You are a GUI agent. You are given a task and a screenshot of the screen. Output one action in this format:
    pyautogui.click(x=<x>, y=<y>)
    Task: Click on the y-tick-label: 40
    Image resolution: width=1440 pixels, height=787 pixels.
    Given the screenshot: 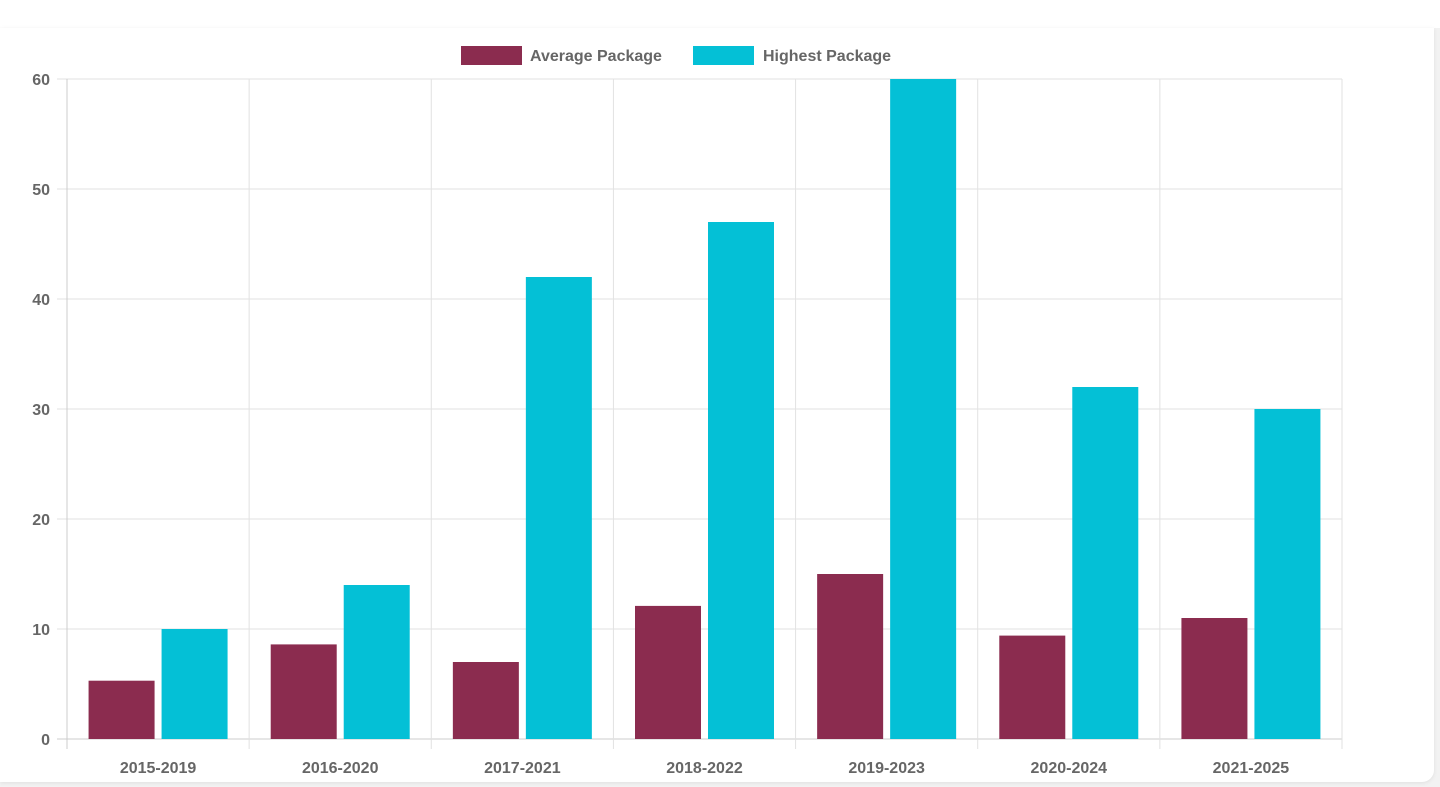 What is the action you would take?
    pyautogui.click(x=41, y=300)
    